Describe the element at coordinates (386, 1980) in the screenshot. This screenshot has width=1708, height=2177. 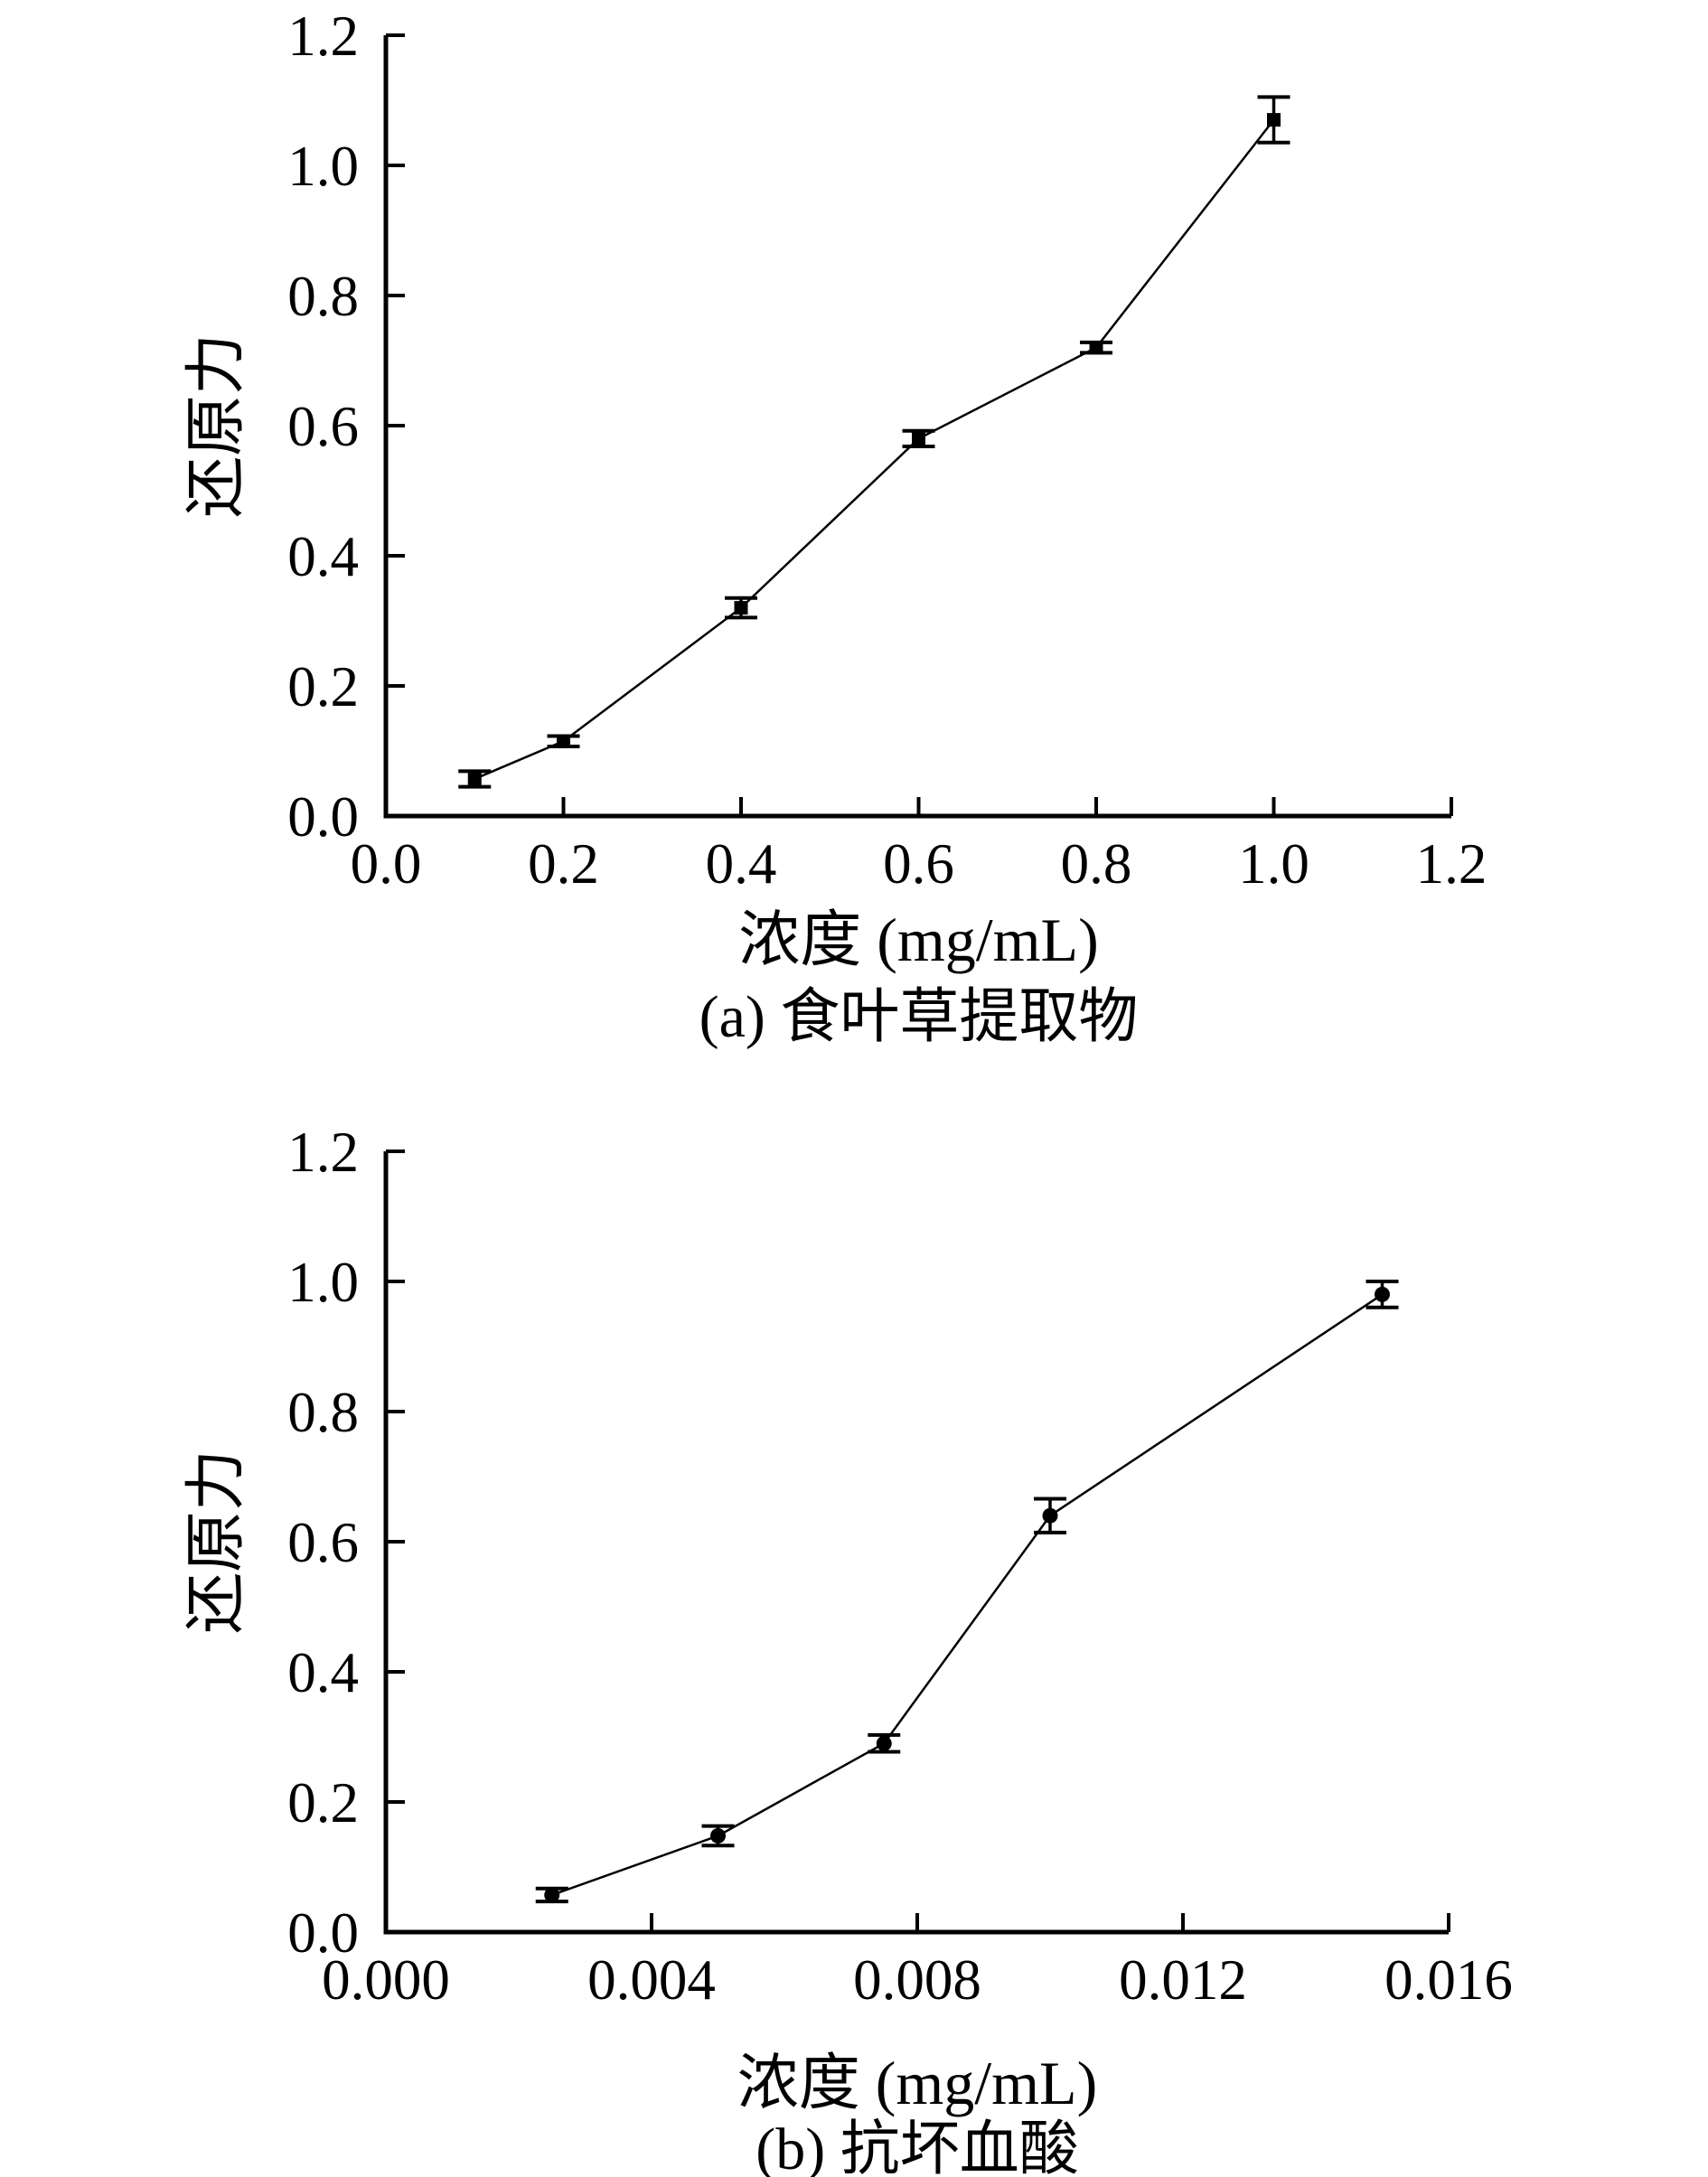
I see `x-tick-label: 0.000` at that location.